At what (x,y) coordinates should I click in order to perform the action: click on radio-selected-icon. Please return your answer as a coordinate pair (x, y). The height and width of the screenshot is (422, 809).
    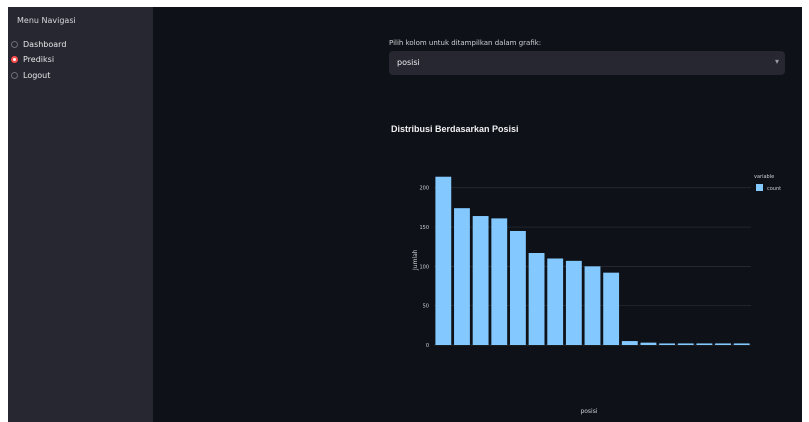
    Looking at the image, I should click on (14, 59).